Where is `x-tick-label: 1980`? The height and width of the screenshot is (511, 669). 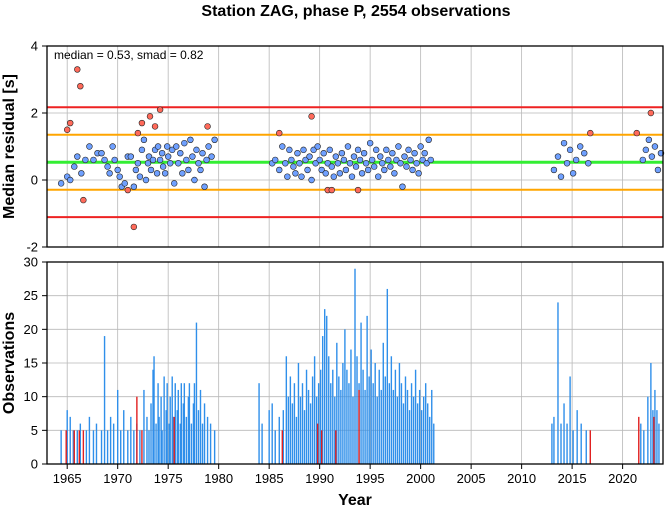
x-tick-label: 1980 is located at coordinates (218, 478).